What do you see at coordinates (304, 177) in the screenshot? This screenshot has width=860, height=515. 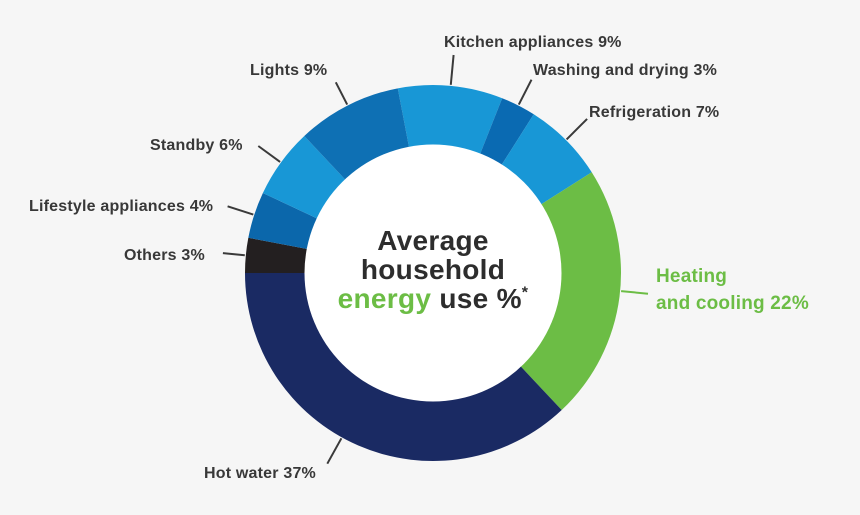 I see `segment-standby` at bounding box center [304, 177].